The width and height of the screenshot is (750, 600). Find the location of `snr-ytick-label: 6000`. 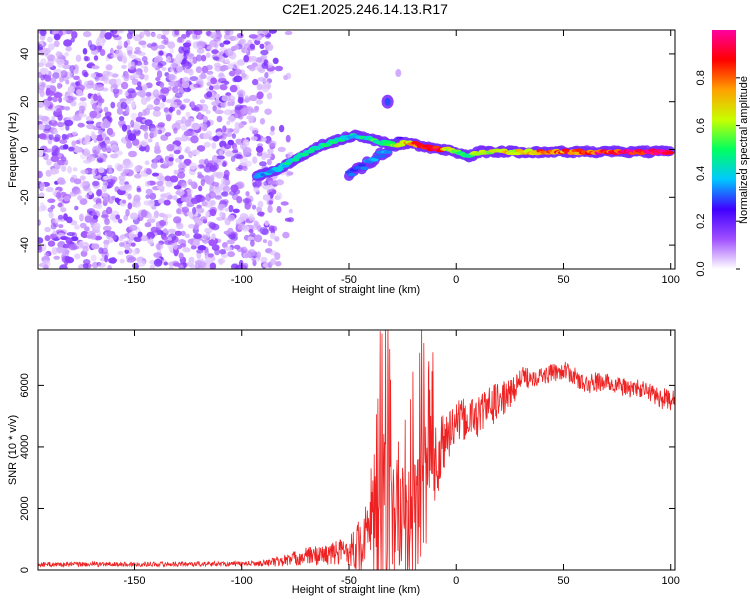

snr-ytick-label: 6000 is located at coordinates (25, 385).